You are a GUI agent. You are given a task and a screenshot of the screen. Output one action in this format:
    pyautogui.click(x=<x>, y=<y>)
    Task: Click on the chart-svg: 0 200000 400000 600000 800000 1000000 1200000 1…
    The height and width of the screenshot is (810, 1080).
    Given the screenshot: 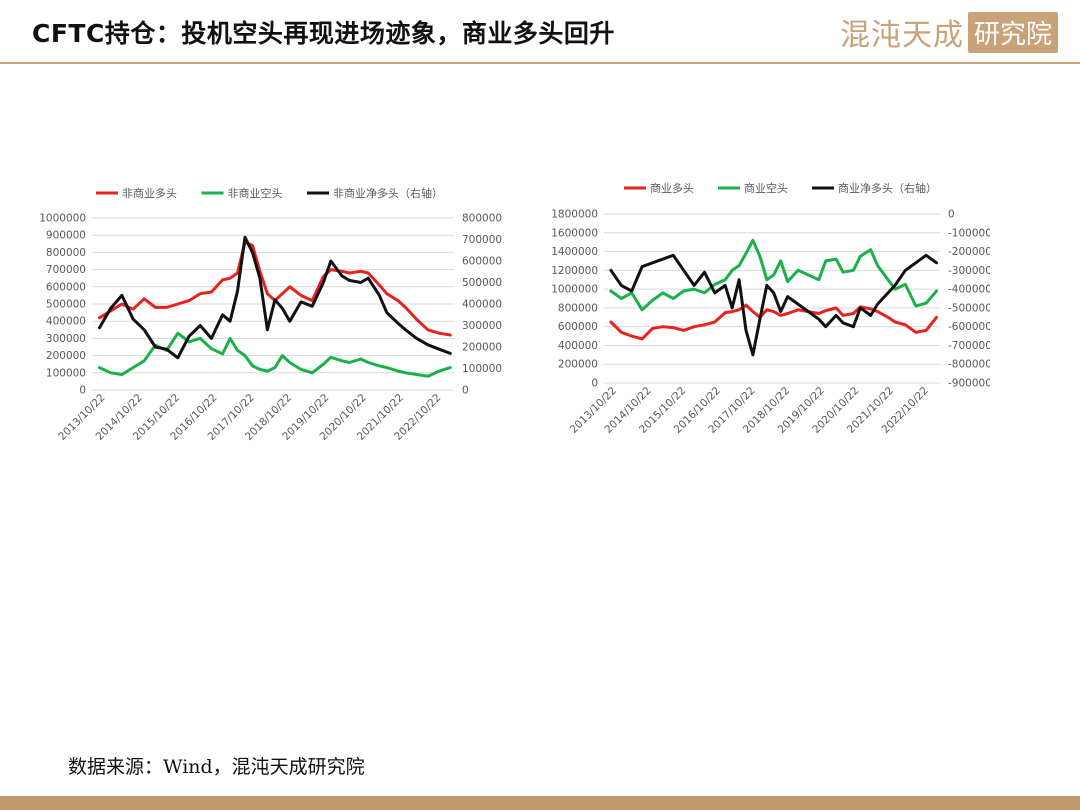 What is the action you would take?
    pyautogui.click(x=771, y=308)
    